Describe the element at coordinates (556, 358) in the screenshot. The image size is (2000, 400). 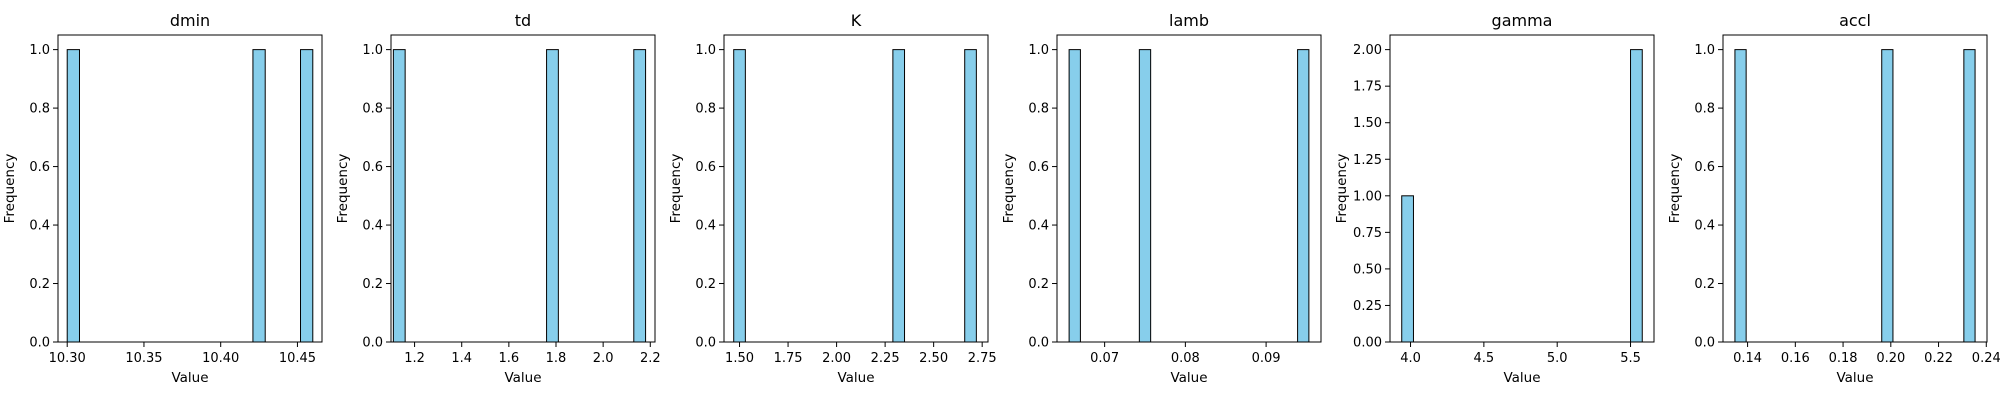
I see `x-tick-label: 1.8` at that location.